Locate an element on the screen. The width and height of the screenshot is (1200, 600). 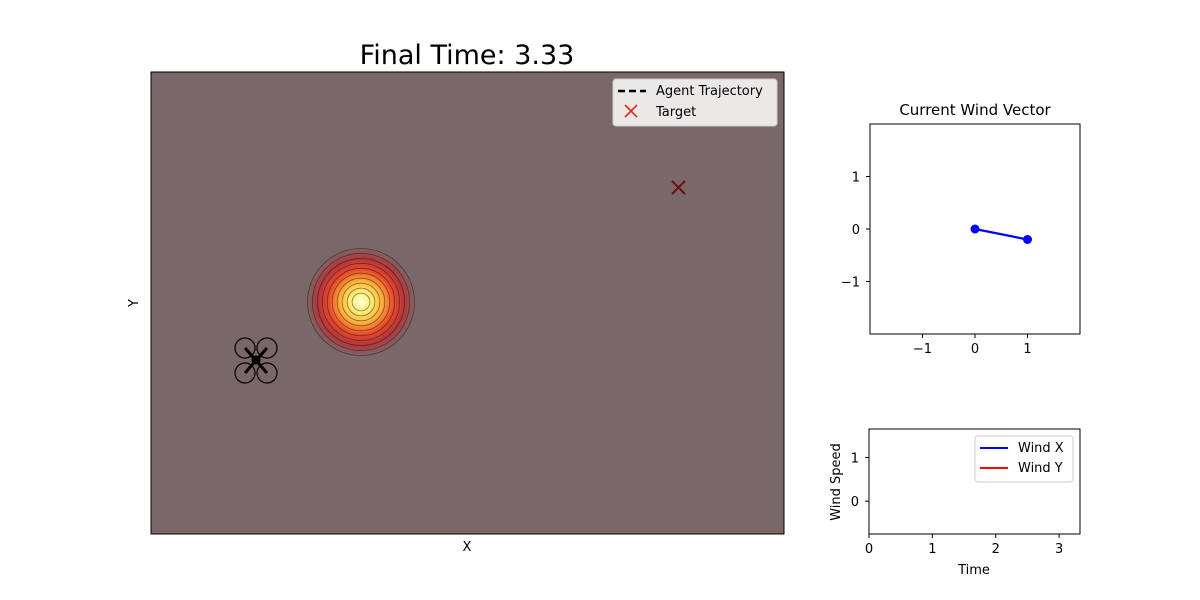
x-tick-label: −1 is located at coordinates (922, 349).